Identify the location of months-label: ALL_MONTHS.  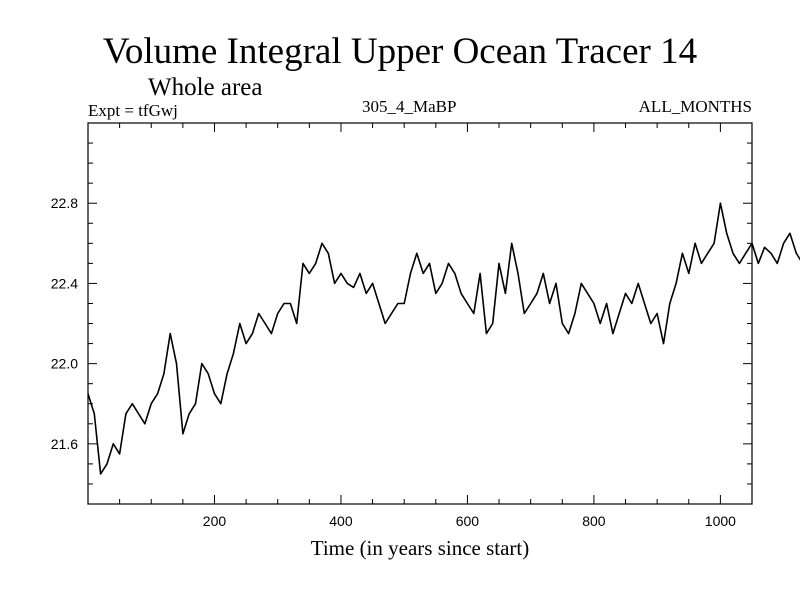
(695, 106).